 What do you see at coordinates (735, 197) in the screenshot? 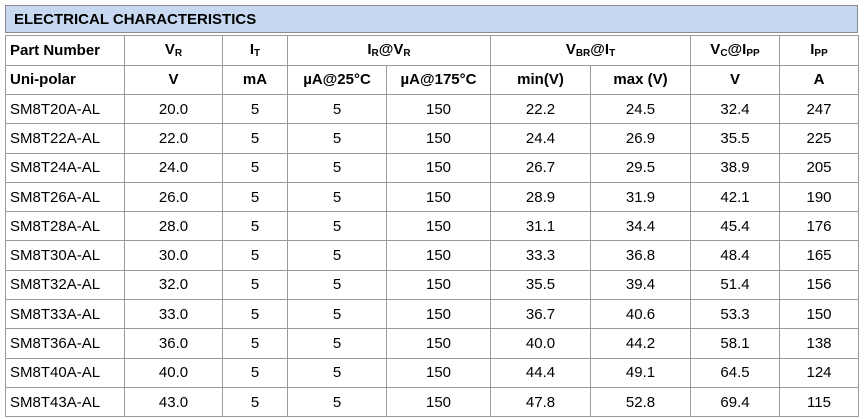
I see `value-cell: 42.1` at bounding box center [735, 197].